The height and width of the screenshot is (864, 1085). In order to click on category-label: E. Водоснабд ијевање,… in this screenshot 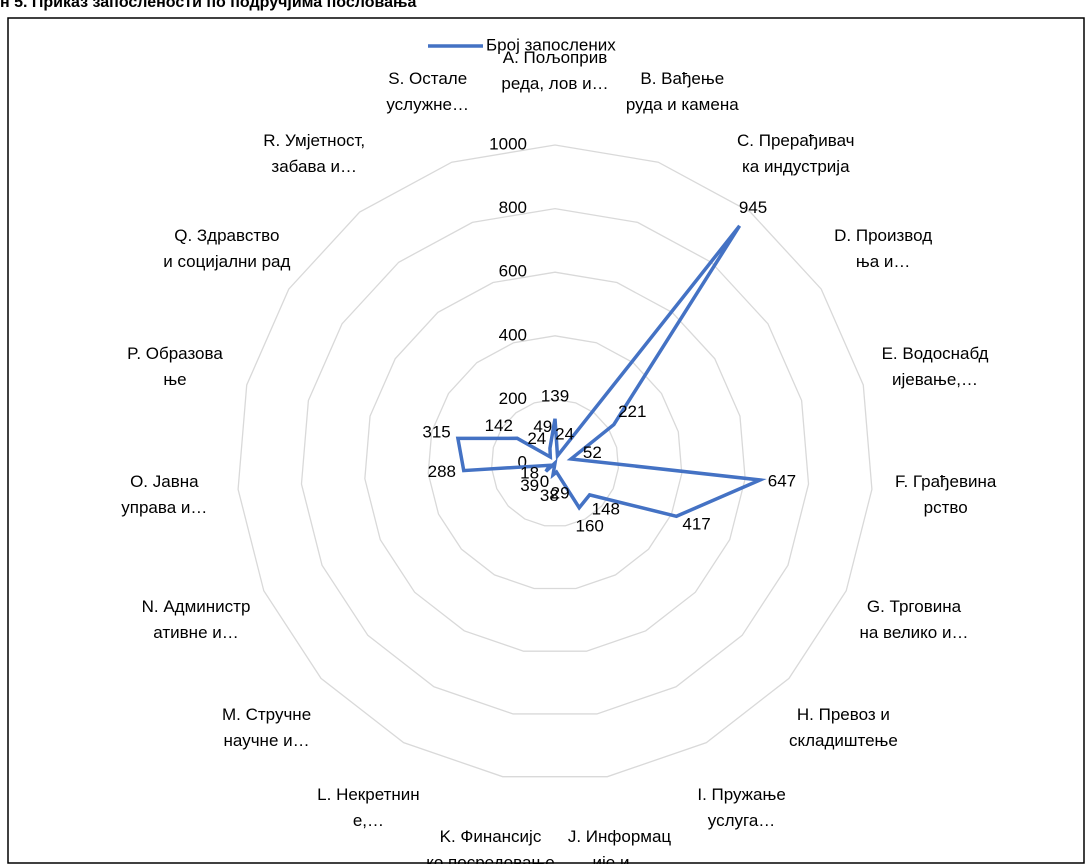, I will do `click(935, 366)`.